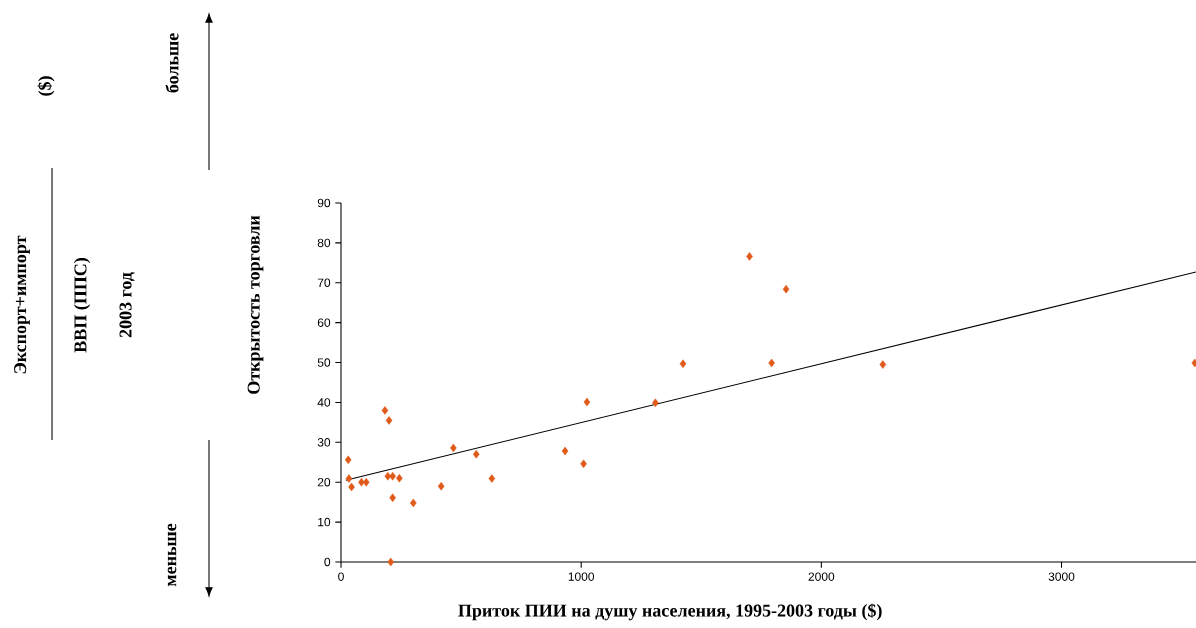  What do you see at coordinates (324, 243) in the screenshot?
I see `y-tick-label: 80` at bounding box center [324, 243].